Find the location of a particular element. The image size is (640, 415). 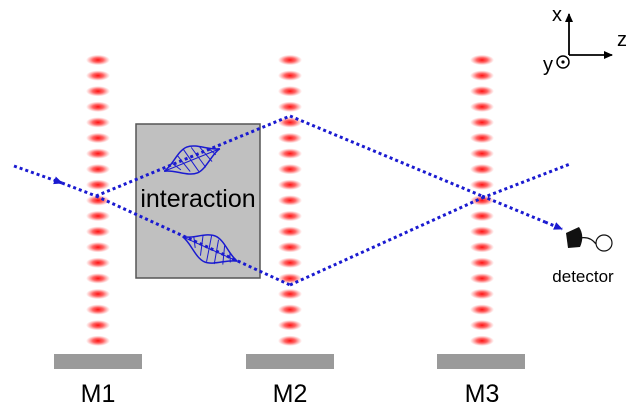

mirror-label-m3: M3 is located at coordinates (482, 394).